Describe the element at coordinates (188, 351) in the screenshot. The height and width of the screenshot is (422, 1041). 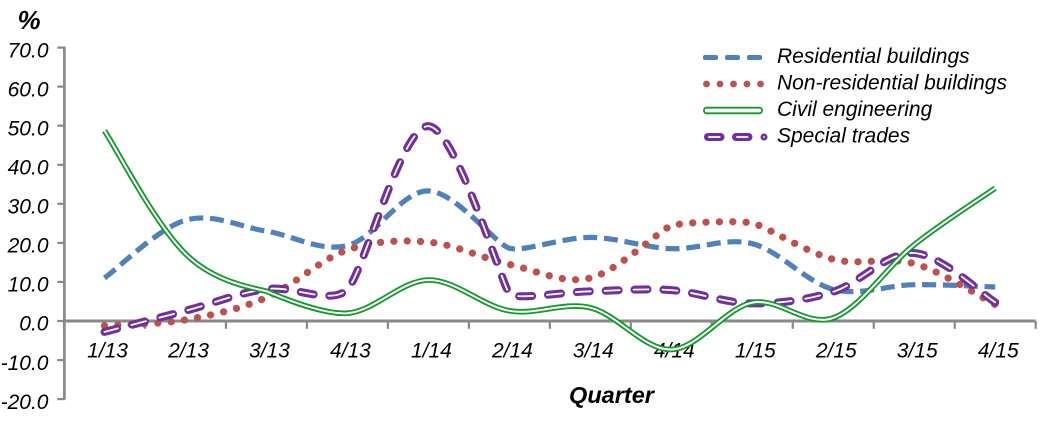
I see `svg-text: 2/13` at that location.